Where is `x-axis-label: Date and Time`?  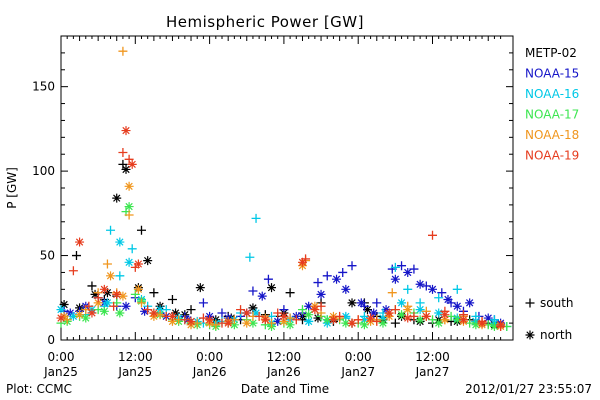 x-axis-label: Date and Time is located at coordinates (285, 389).